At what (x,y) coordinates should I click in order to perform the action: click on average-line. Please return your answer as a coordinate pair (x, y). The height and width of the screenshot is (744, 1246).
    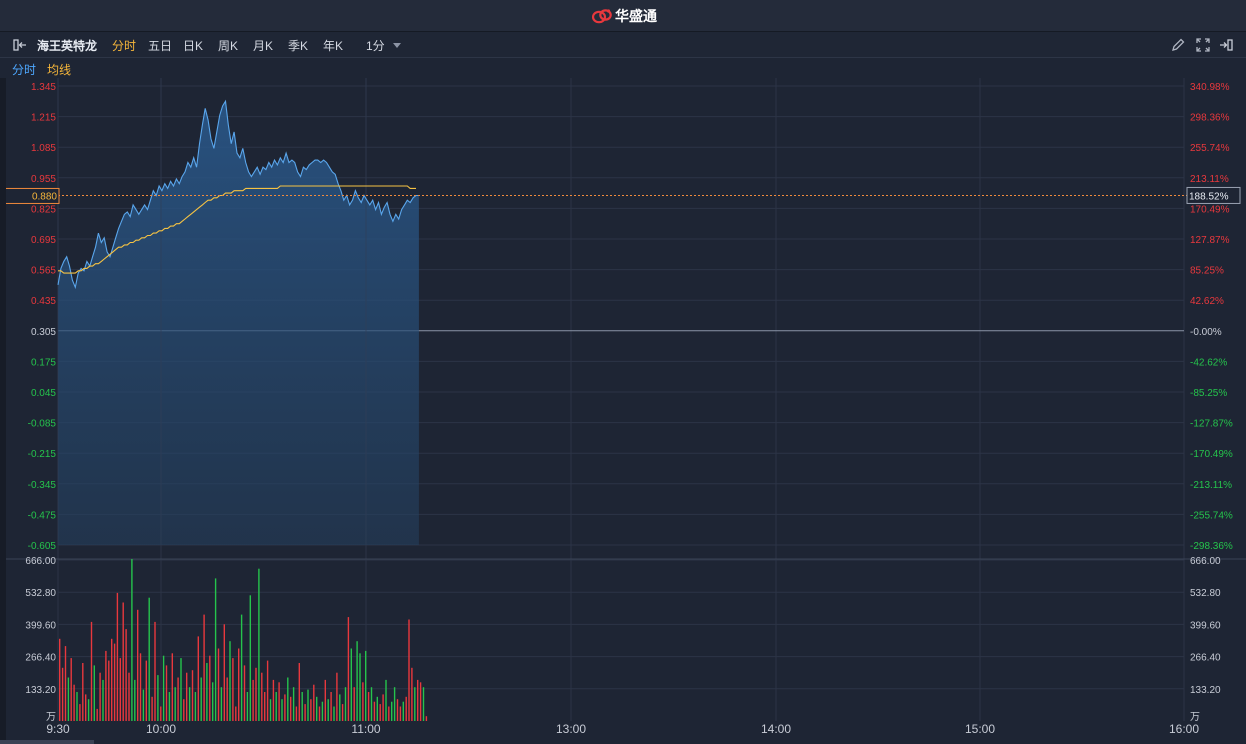
    Looking at the image, I should click on (237, 229).